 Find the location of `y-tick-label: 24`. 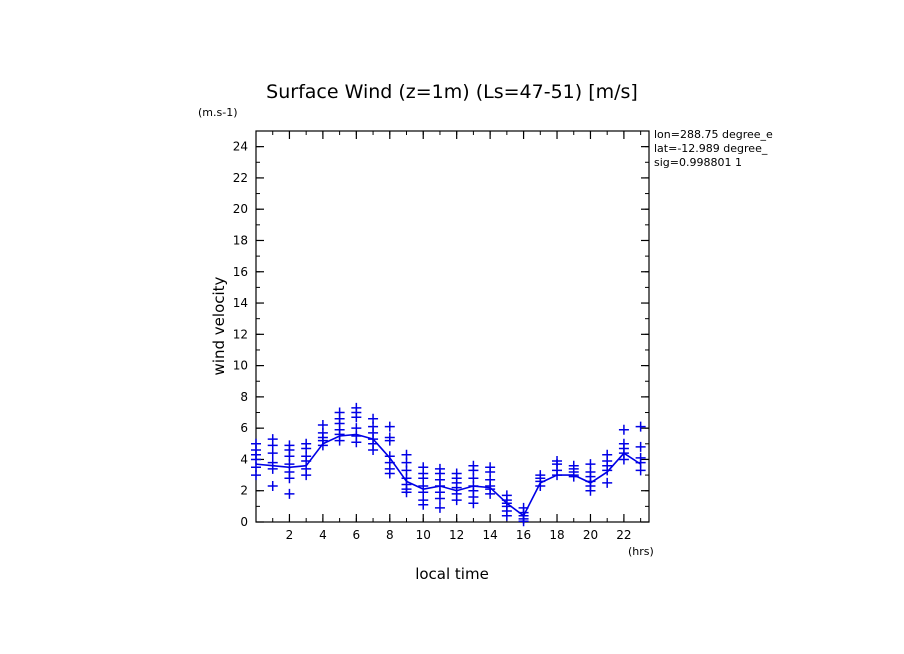

y-tick-label: 24 is located at coordinates (240, 147).